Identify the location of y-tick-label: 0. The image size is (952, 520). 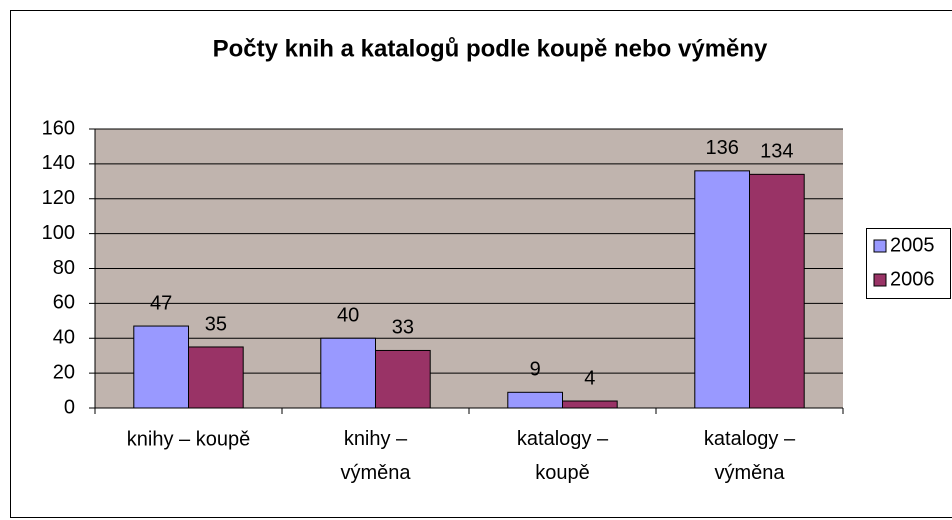
(69, 407).